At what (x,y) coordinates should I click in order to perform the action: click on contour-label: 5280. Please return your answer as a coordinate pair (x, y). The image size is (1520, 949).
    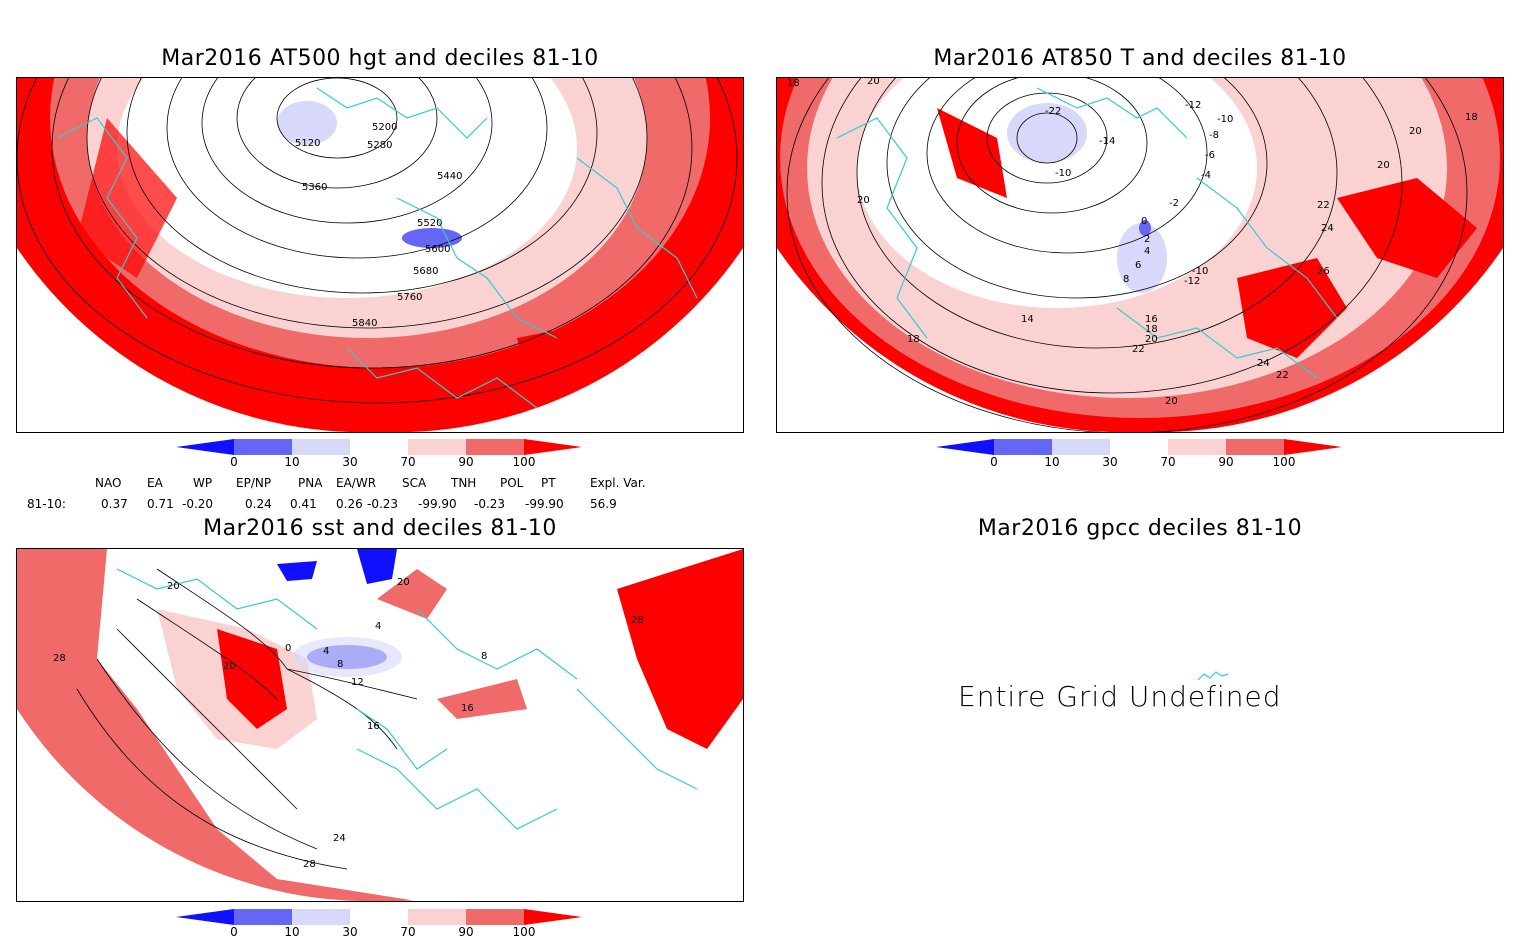
    Looking at the image, I should click on (379, 145).